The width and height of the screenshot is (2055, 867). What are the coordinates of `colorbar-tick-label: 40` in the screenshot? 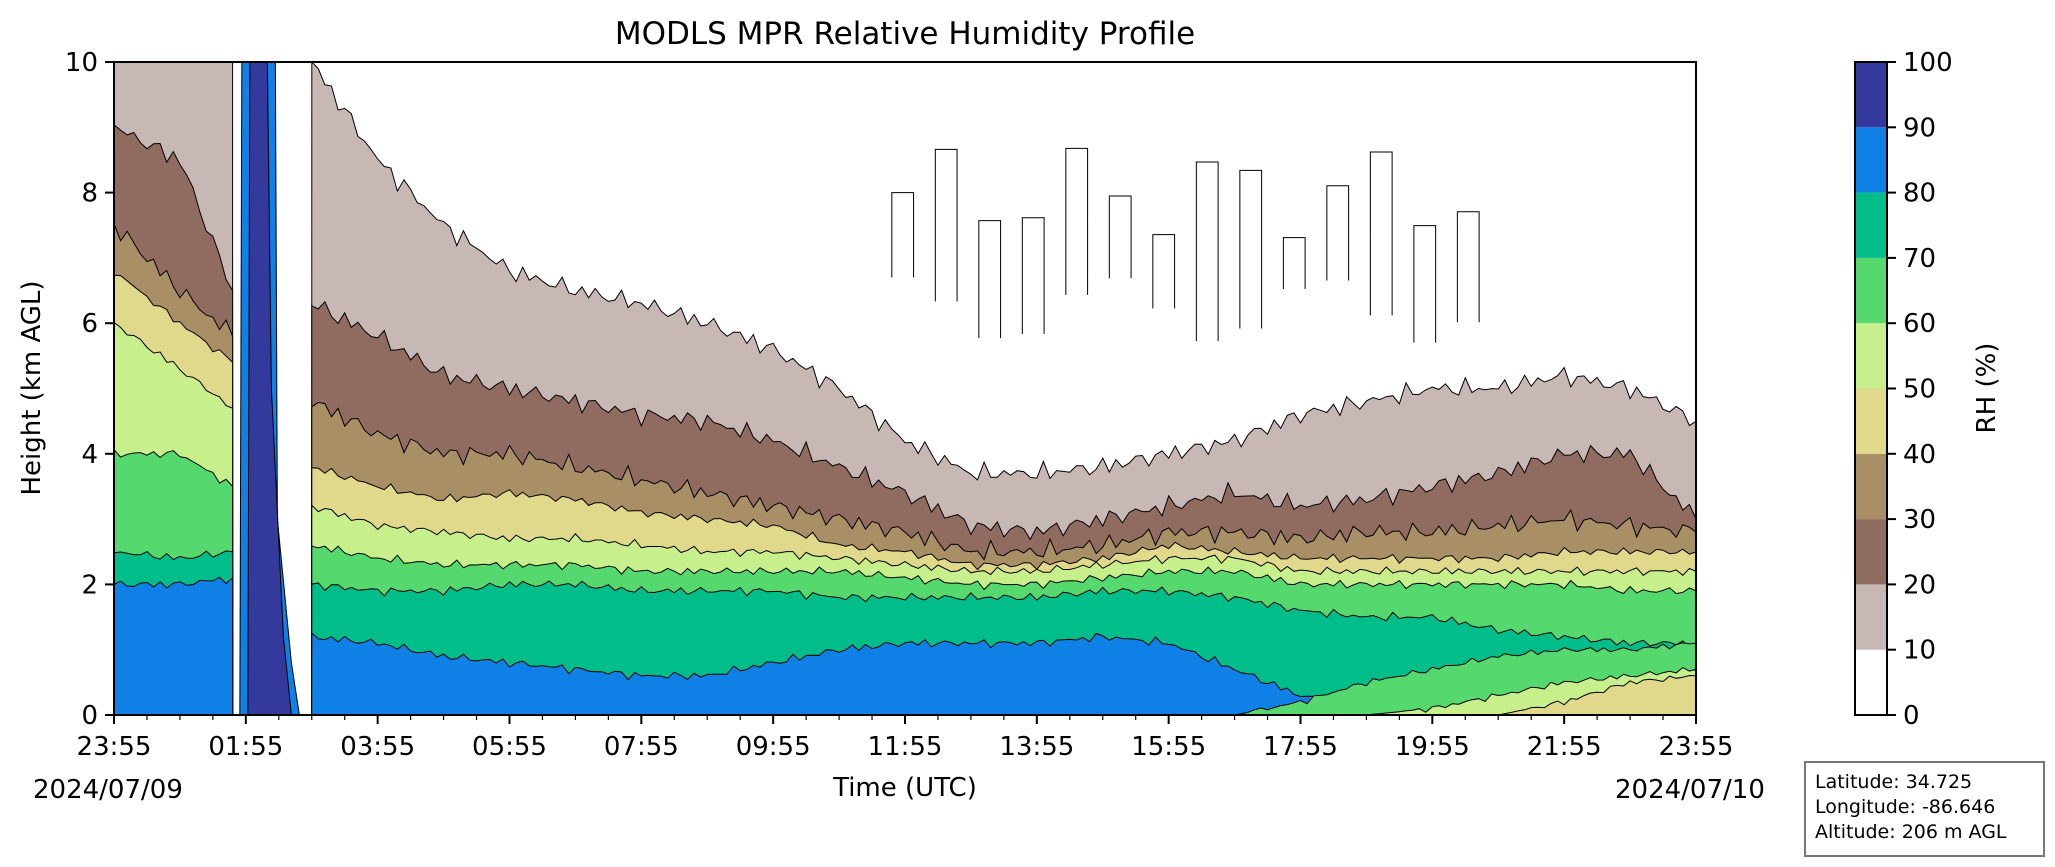 It's located at (1919, 455).